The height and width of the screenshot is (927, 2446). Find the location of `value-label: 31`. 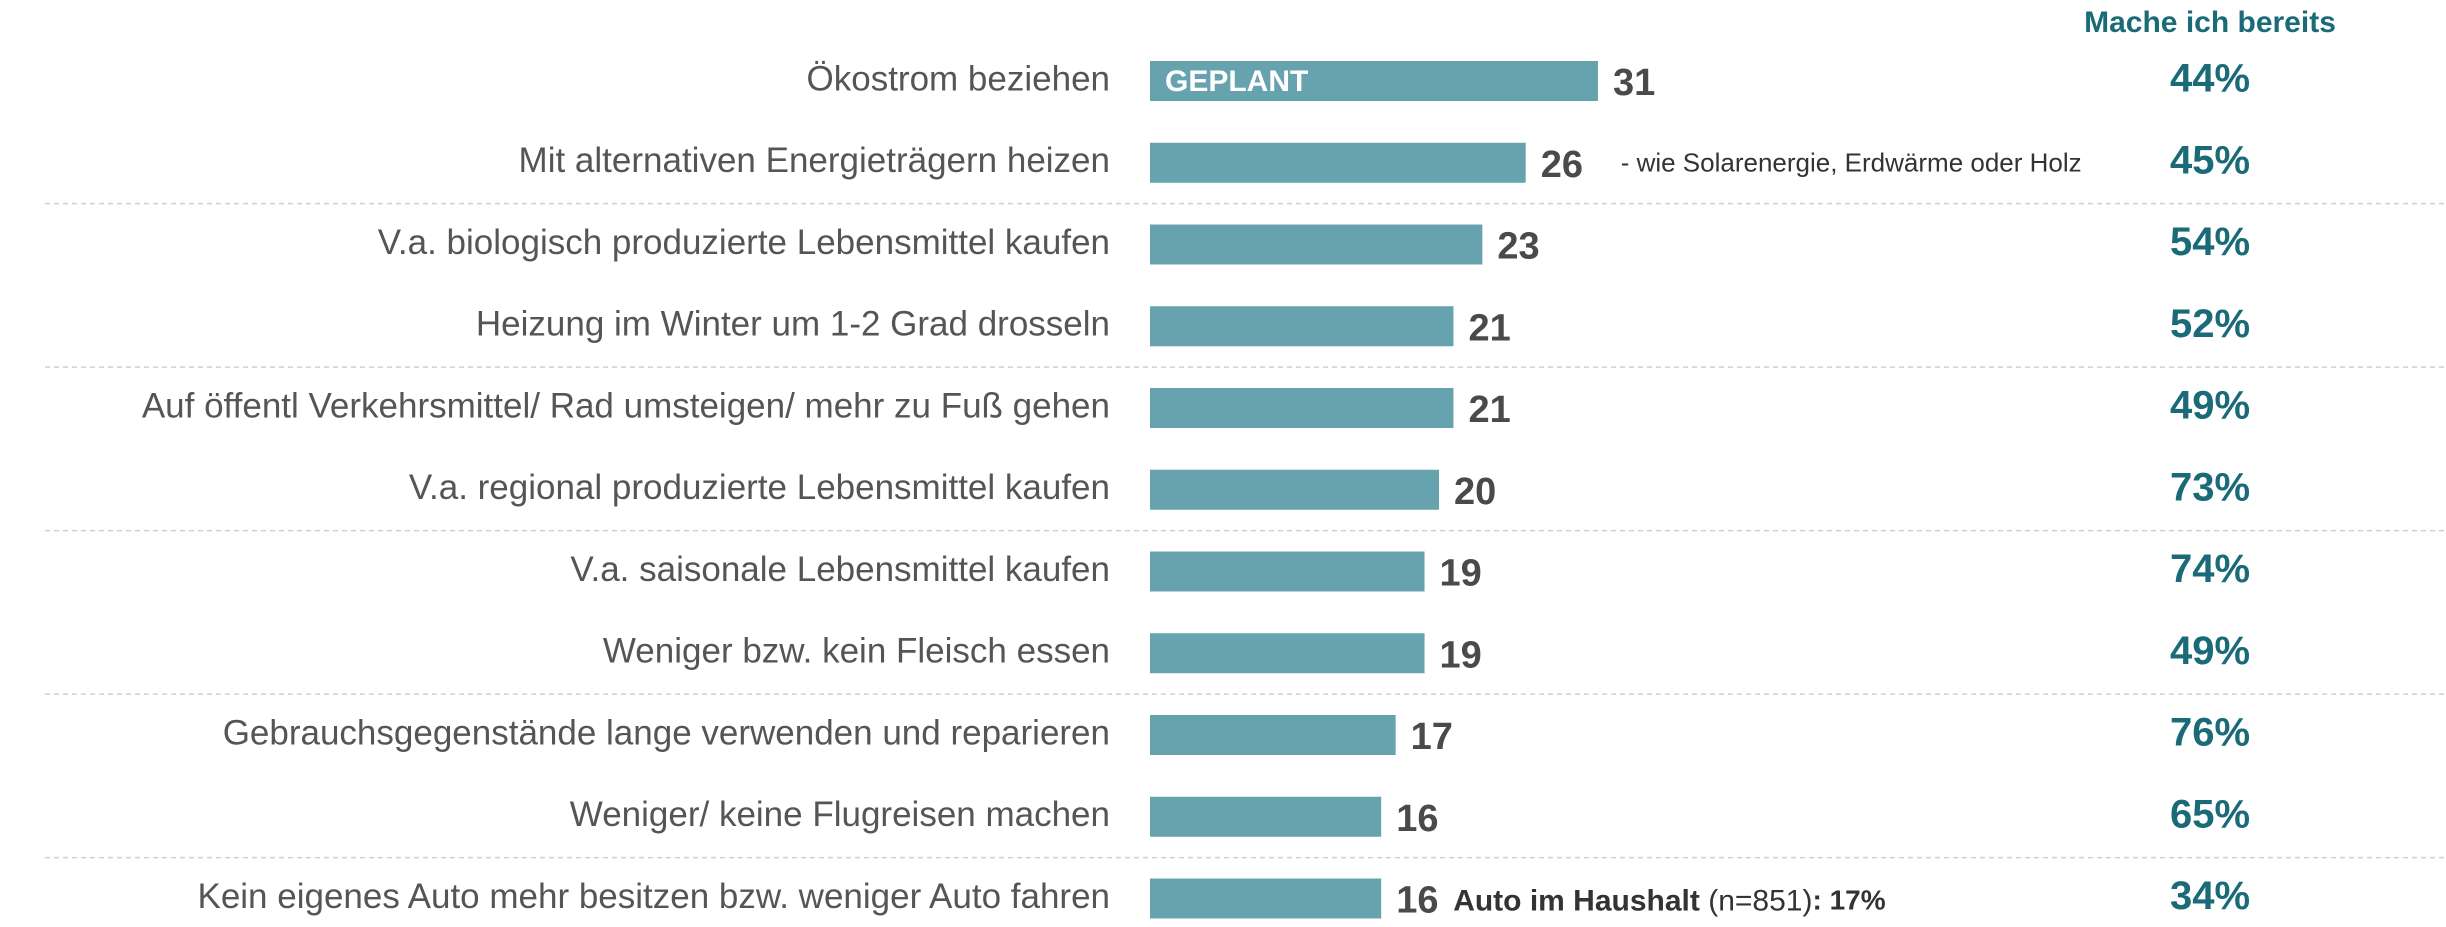

value-label: 31 is located at coordinates (1634, 83).